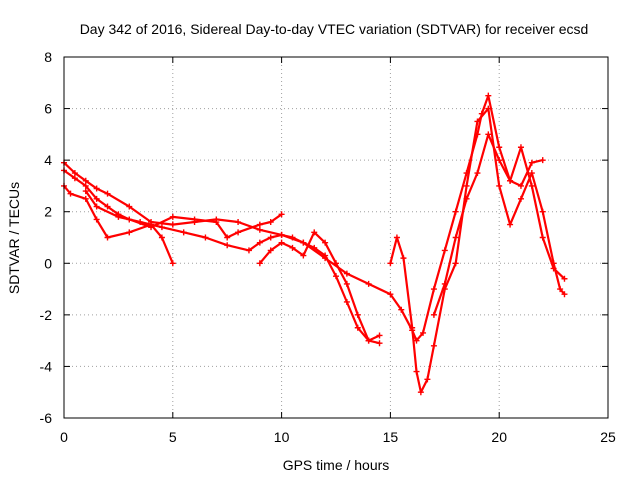  Describe the element at coordinates (48, 212) in the screenshot. I see `y-tick-label: 2` at that location.